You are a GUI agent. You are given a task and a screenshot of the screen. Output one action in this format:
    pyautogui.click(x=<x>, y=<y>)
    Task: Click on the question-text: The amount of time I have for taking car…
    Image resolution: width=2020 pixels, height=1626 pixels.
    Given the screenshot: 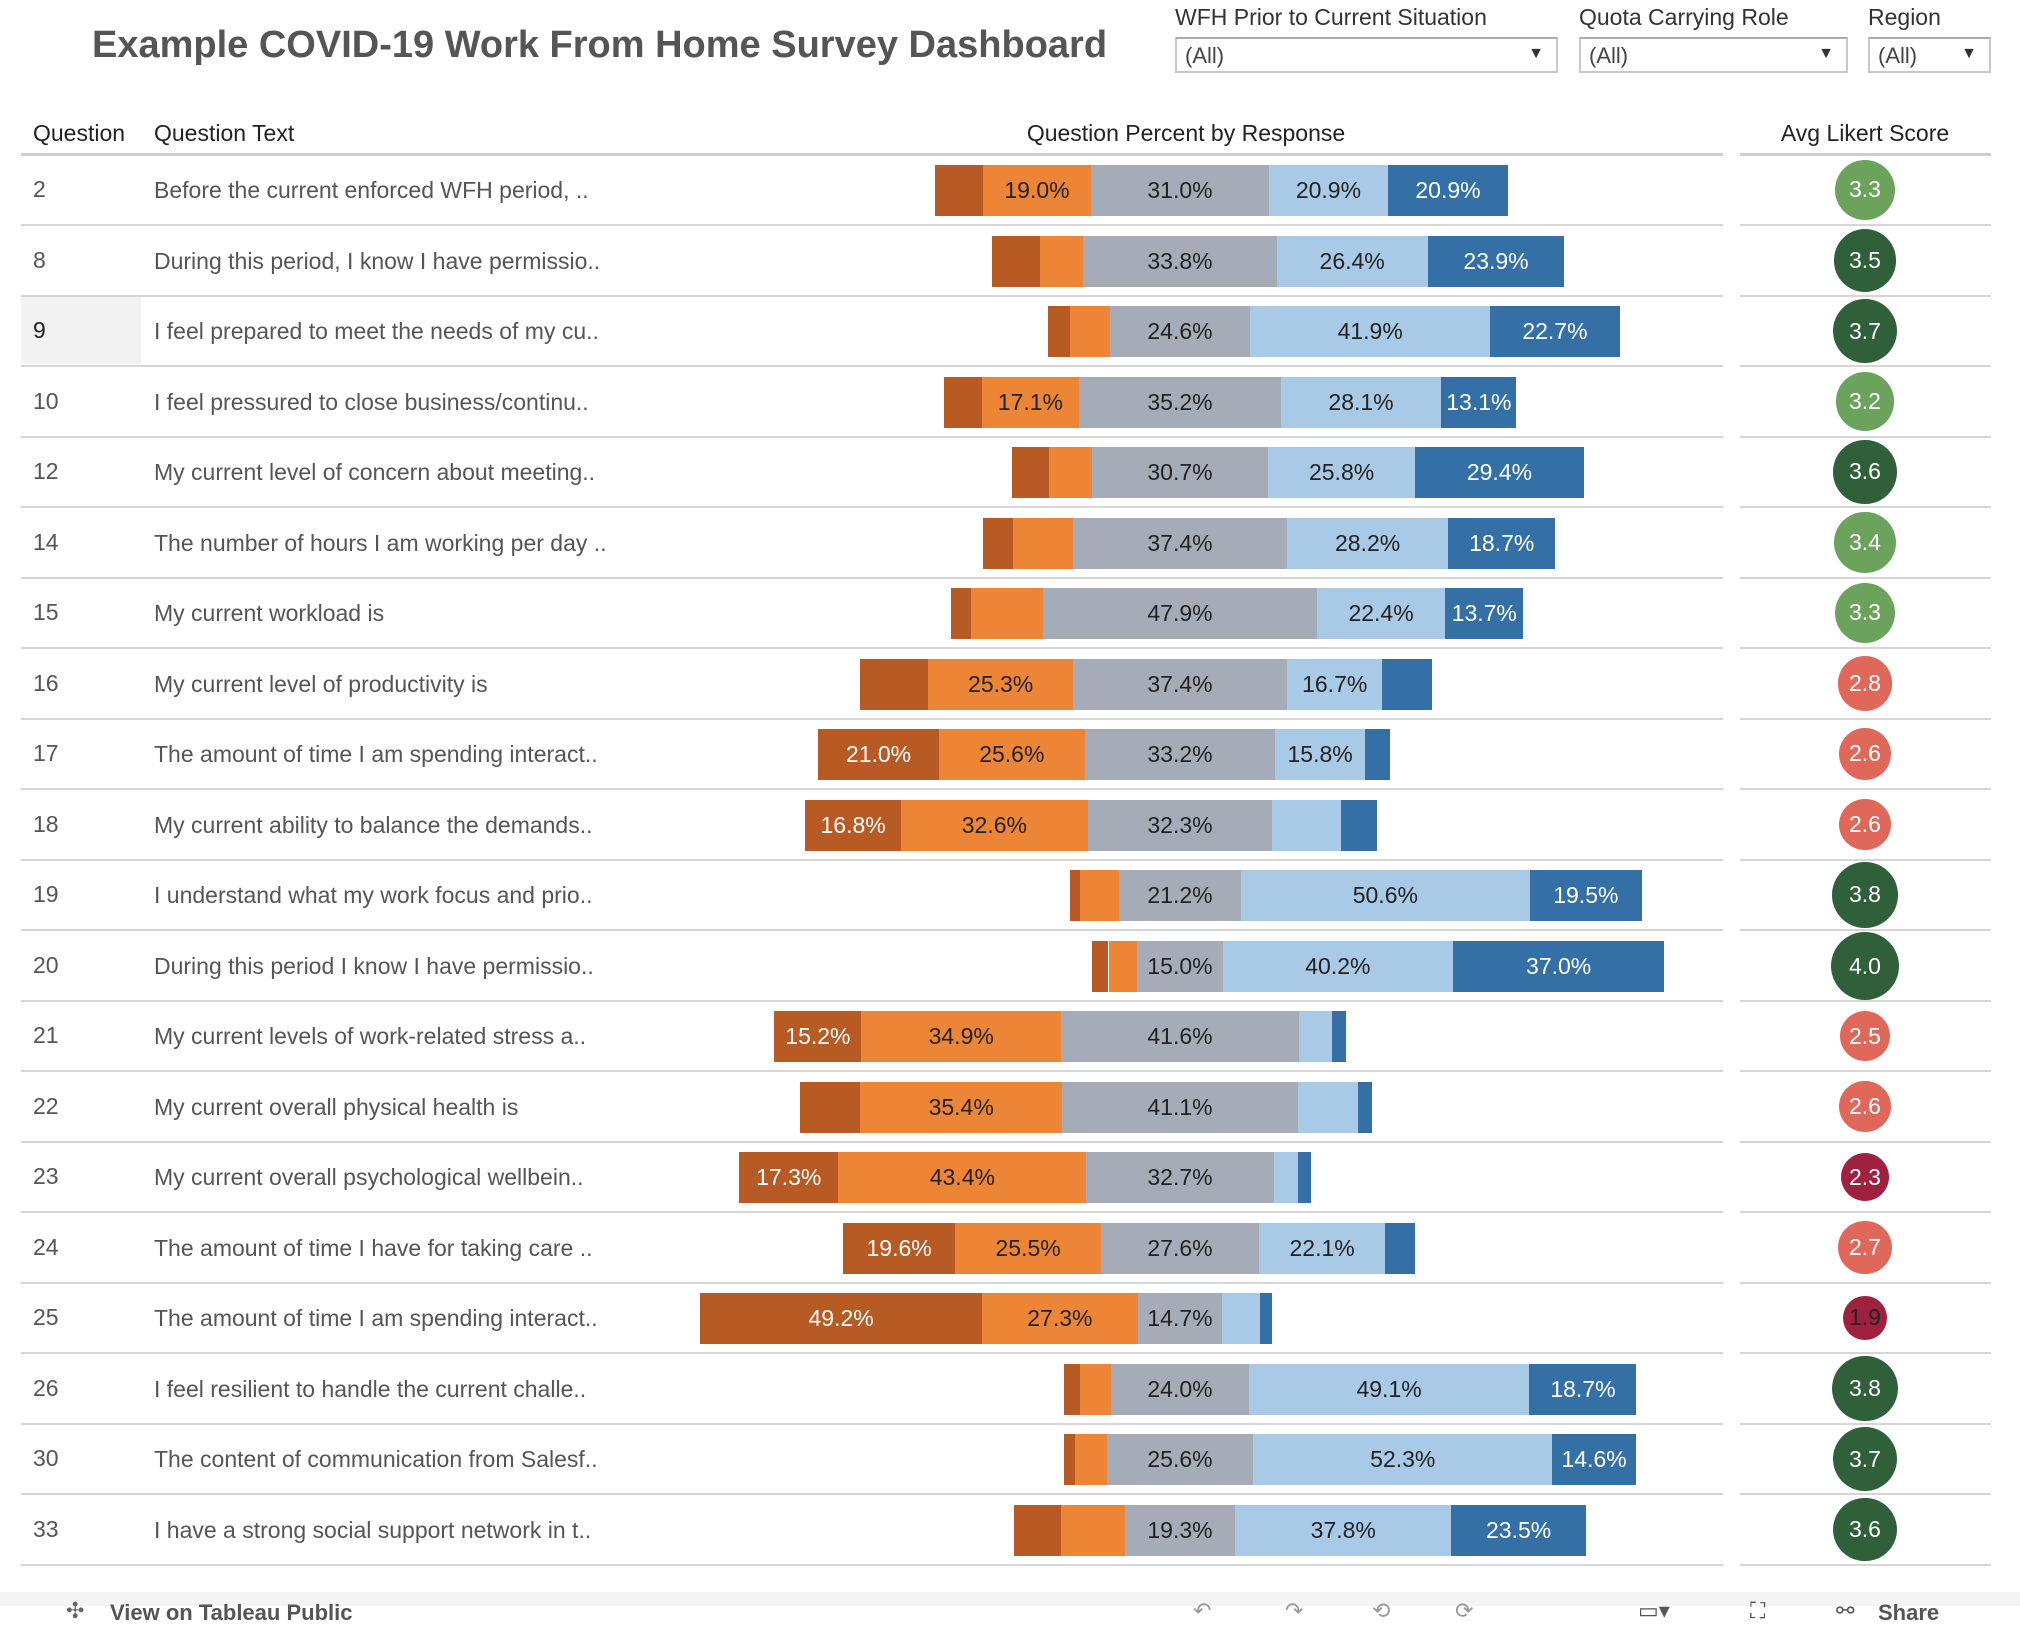 What is the action you would take?
    pyautogui.click(x=373, y=1247)
    